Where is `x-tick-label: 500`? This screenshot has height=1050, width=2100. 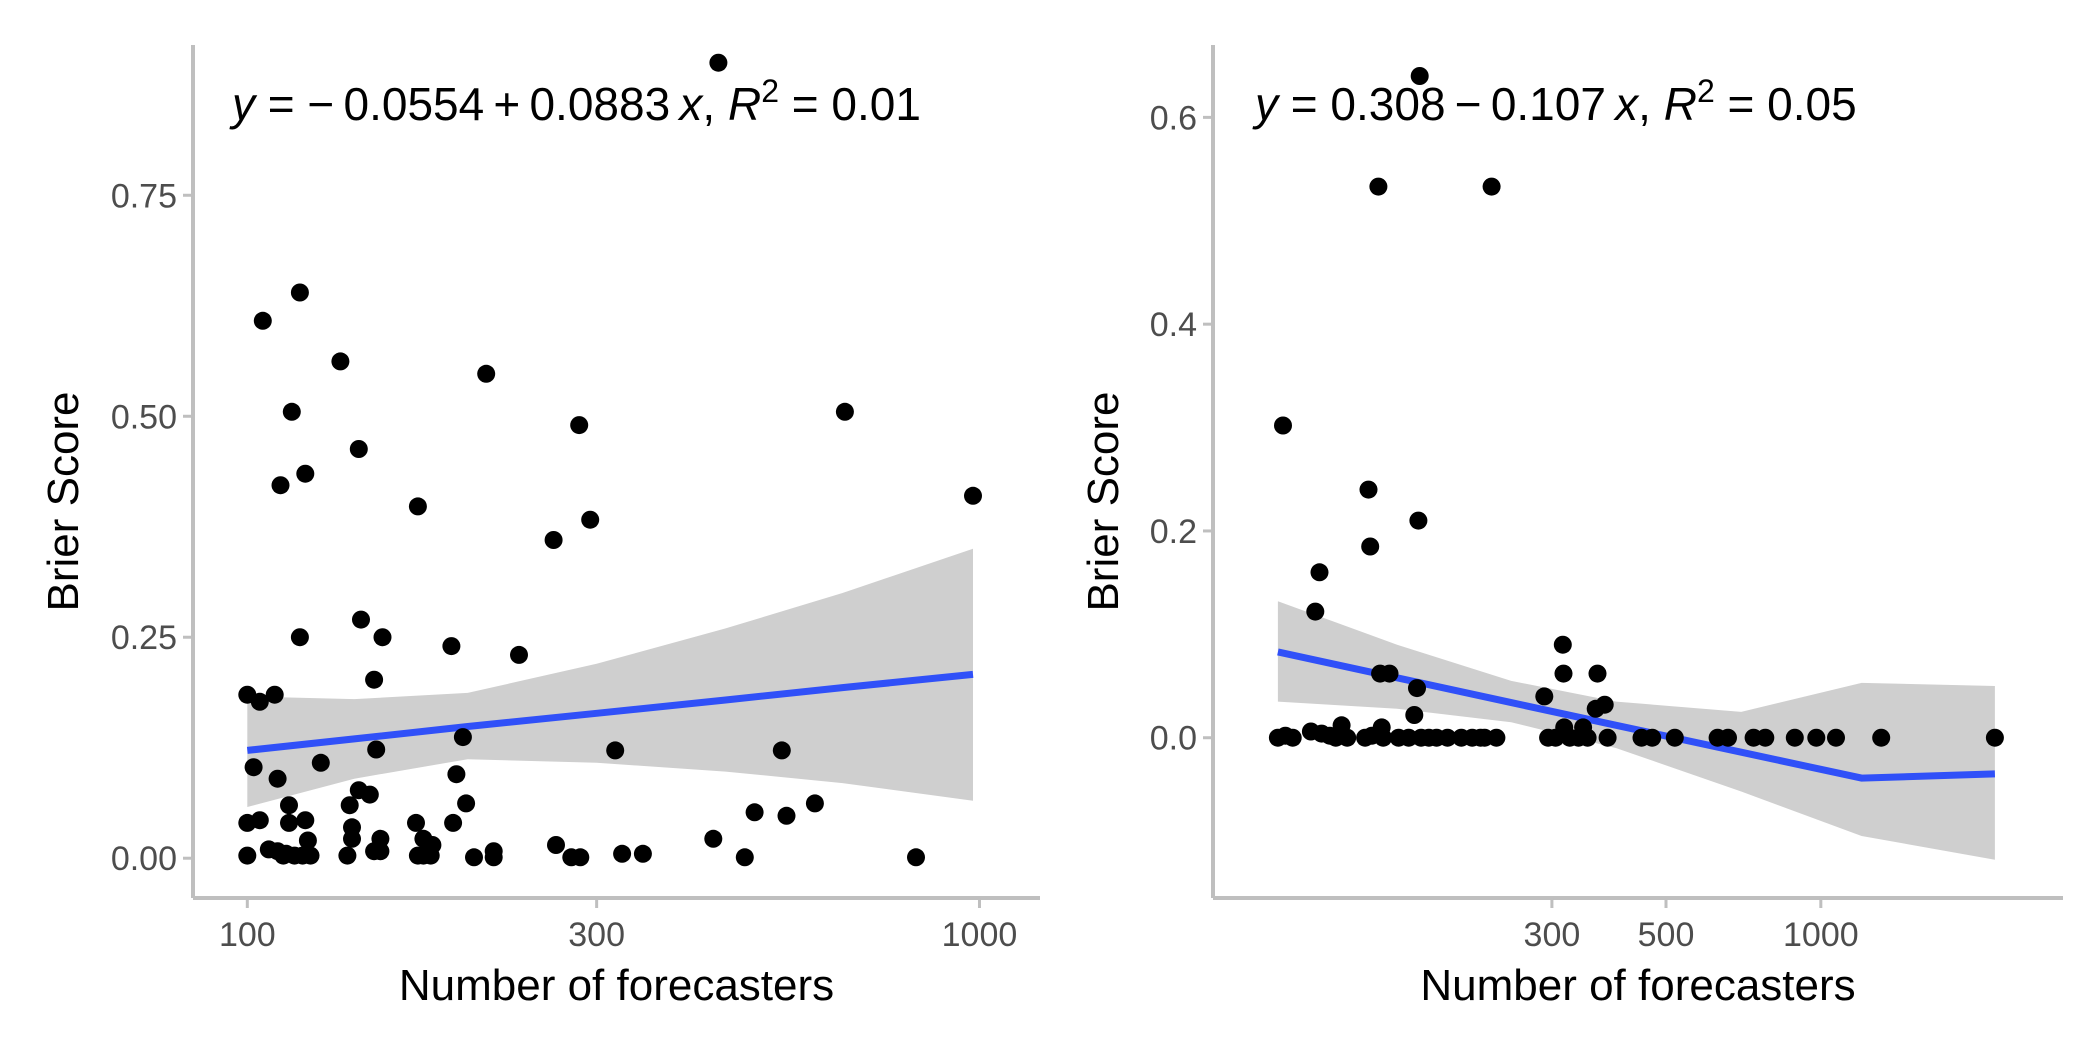
x-tick-label: 500 is located at coordinates (1666, 935).